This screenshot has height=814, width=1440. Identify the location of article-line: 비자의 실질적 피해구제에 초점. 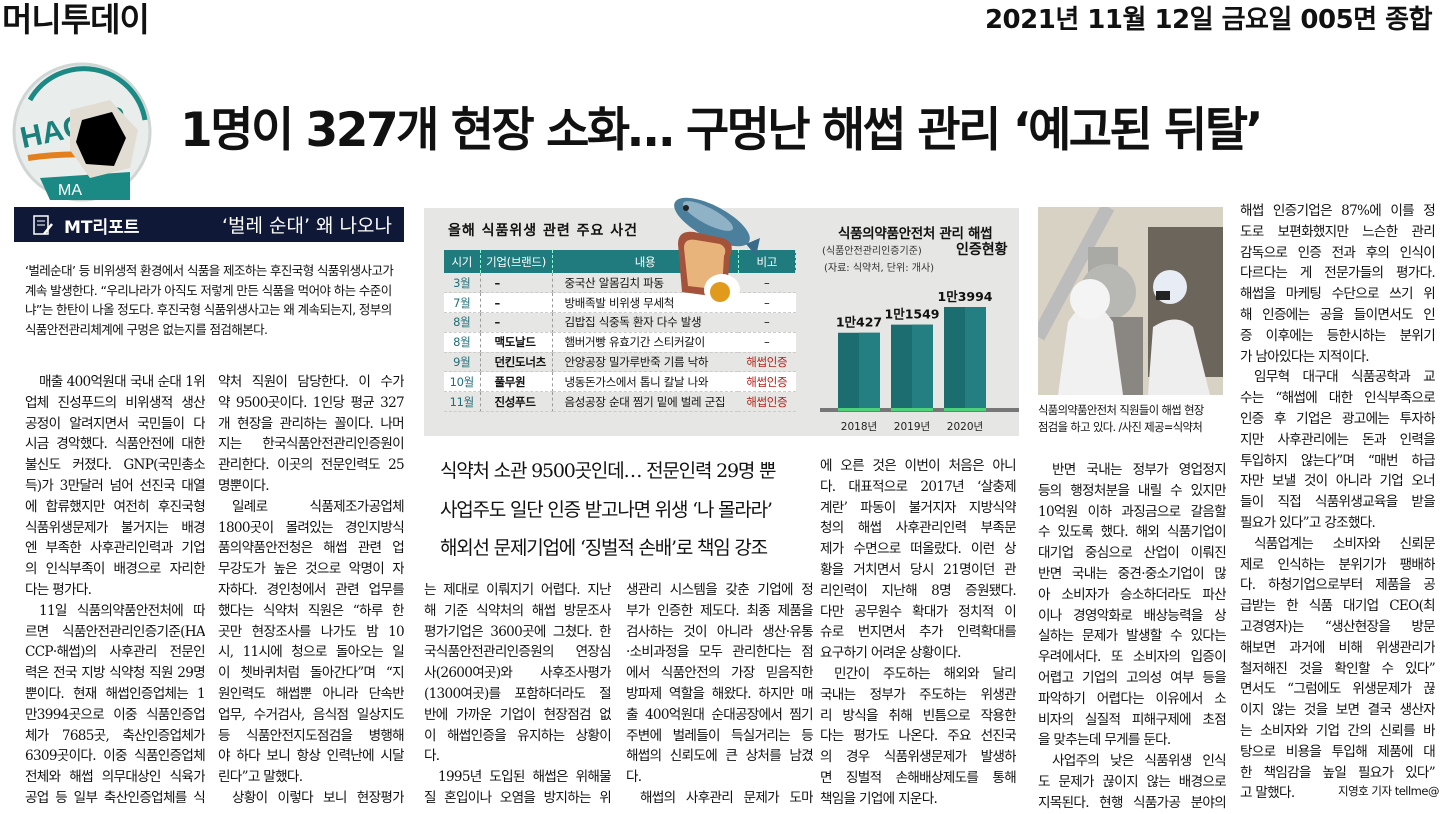
(1132, 719).